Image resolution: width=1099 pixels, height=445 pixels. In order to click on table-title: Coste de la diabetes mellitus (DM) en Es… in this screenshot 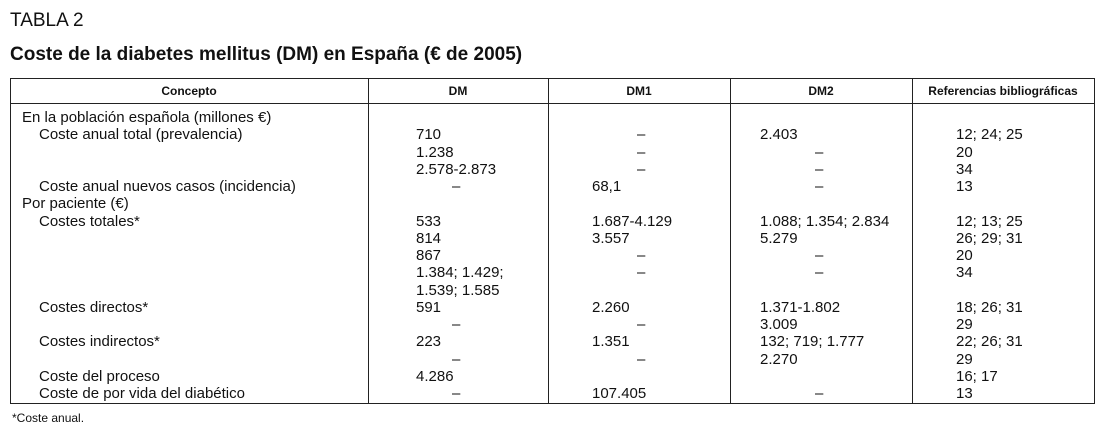, I will do `click(266, 54)`.